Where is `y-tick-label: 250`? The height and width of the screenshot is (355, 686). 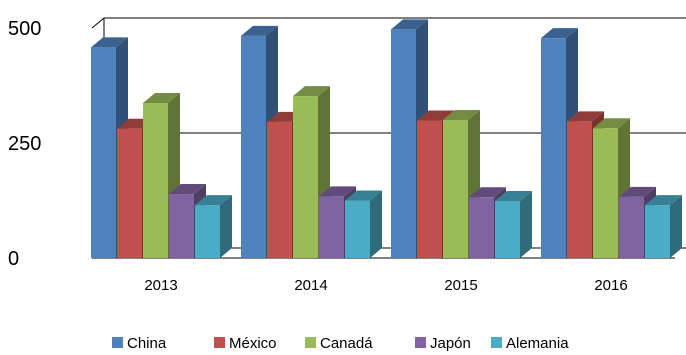
y-tick-label: 250 is located at coordinates (24, 144).